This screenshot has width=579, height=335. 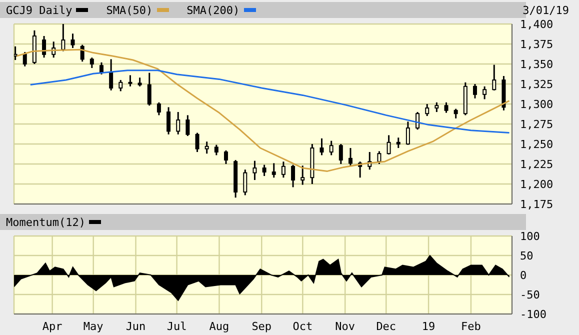 What do you see at coordinates (533, 314) in the screenshot?
I see `y-tick-label: -100` at bounding box center [533, 314].